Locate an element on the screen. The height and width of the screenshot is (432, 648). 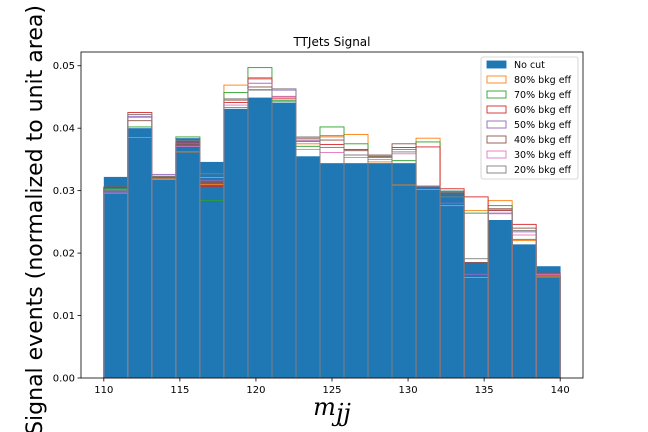
x-axis-label: mjj is located at coordinates (332, 410).